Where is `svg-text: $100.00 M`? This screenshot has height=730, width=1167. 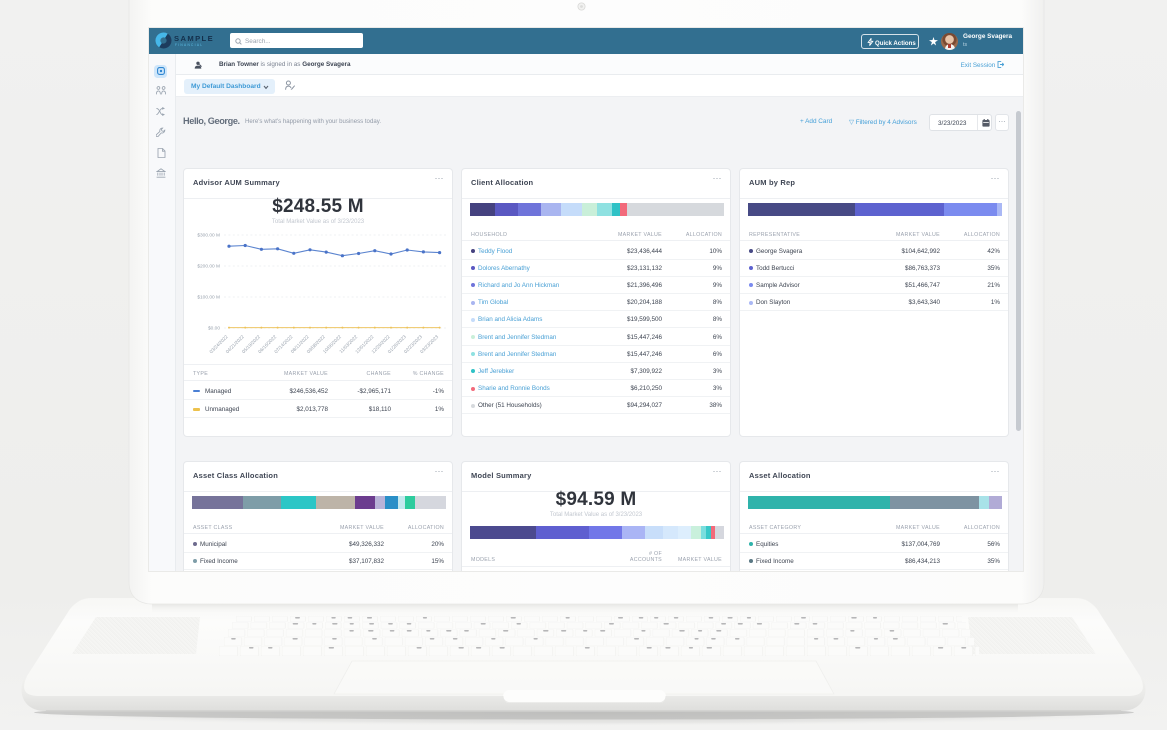
svg-text: $100.00 M is located at coordinates (208, 298).